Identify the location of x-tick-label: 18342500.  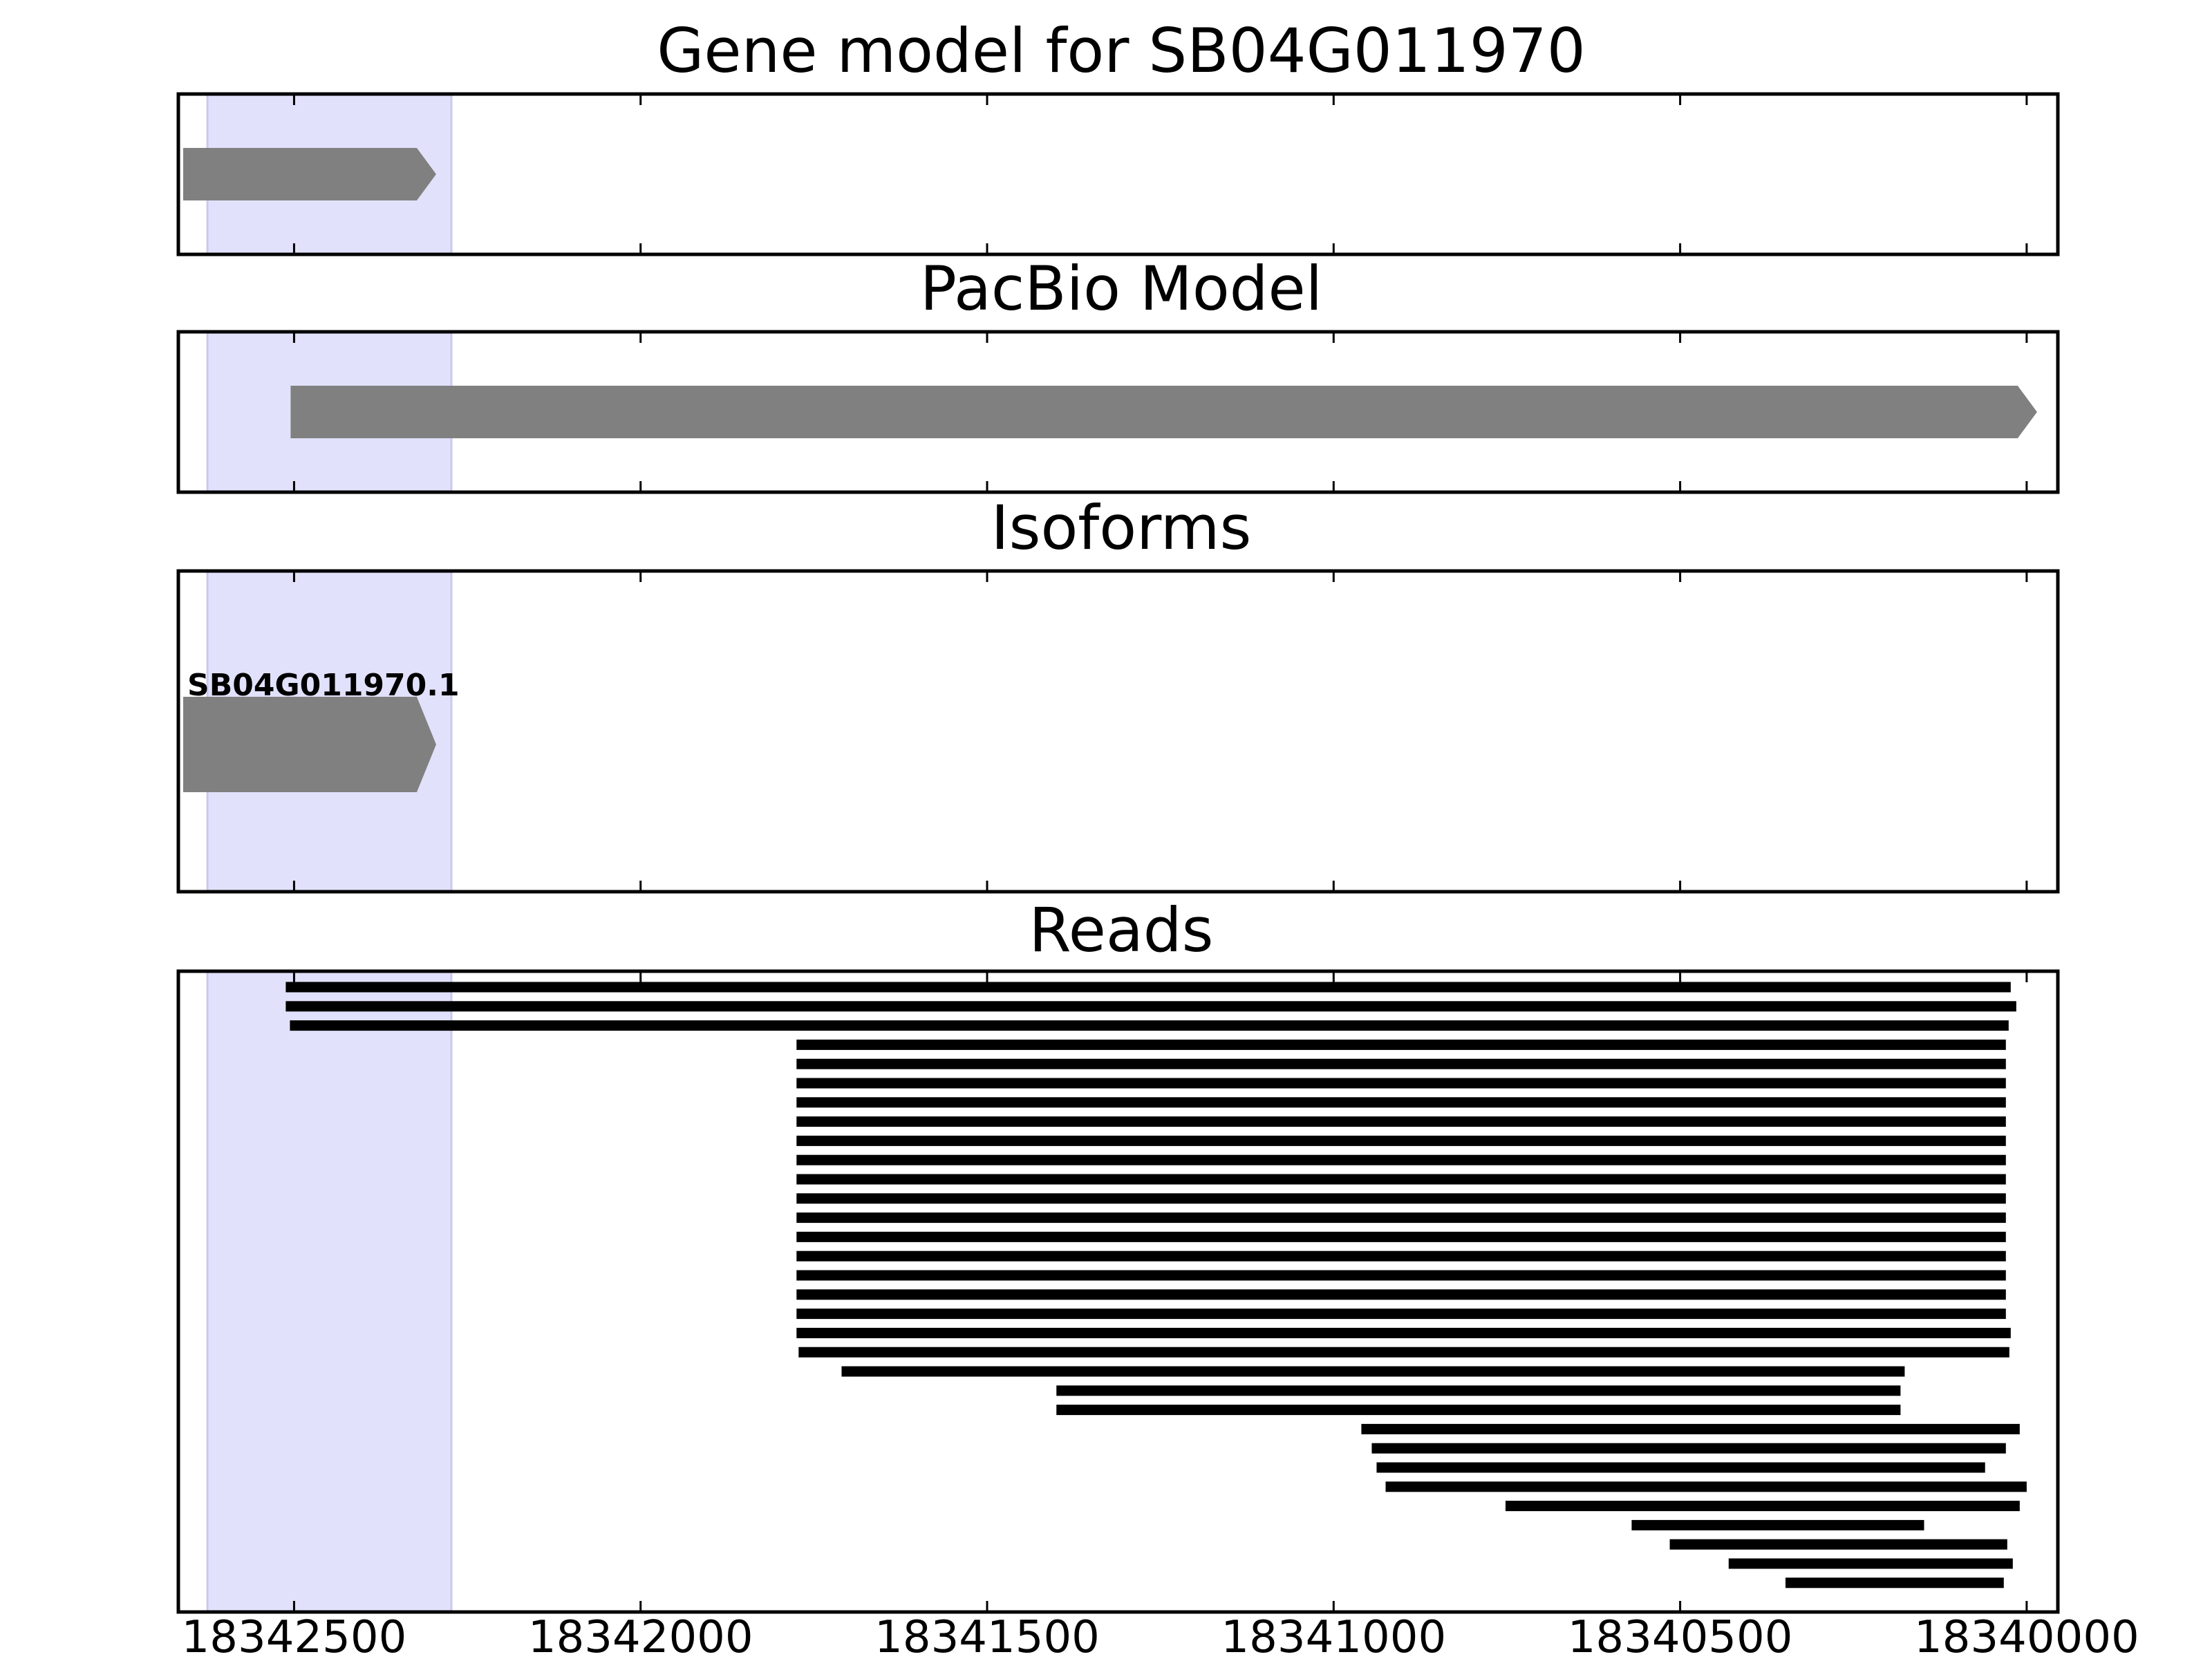
(294, 1635).